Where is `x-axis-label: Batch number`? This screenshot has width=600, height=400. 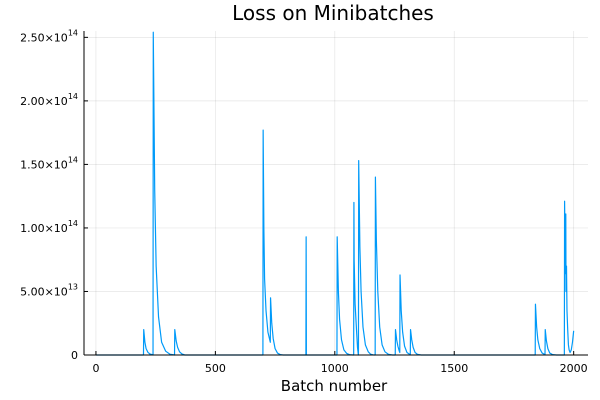 x-axis-label: Batch number is located at coordinates (334, 386).